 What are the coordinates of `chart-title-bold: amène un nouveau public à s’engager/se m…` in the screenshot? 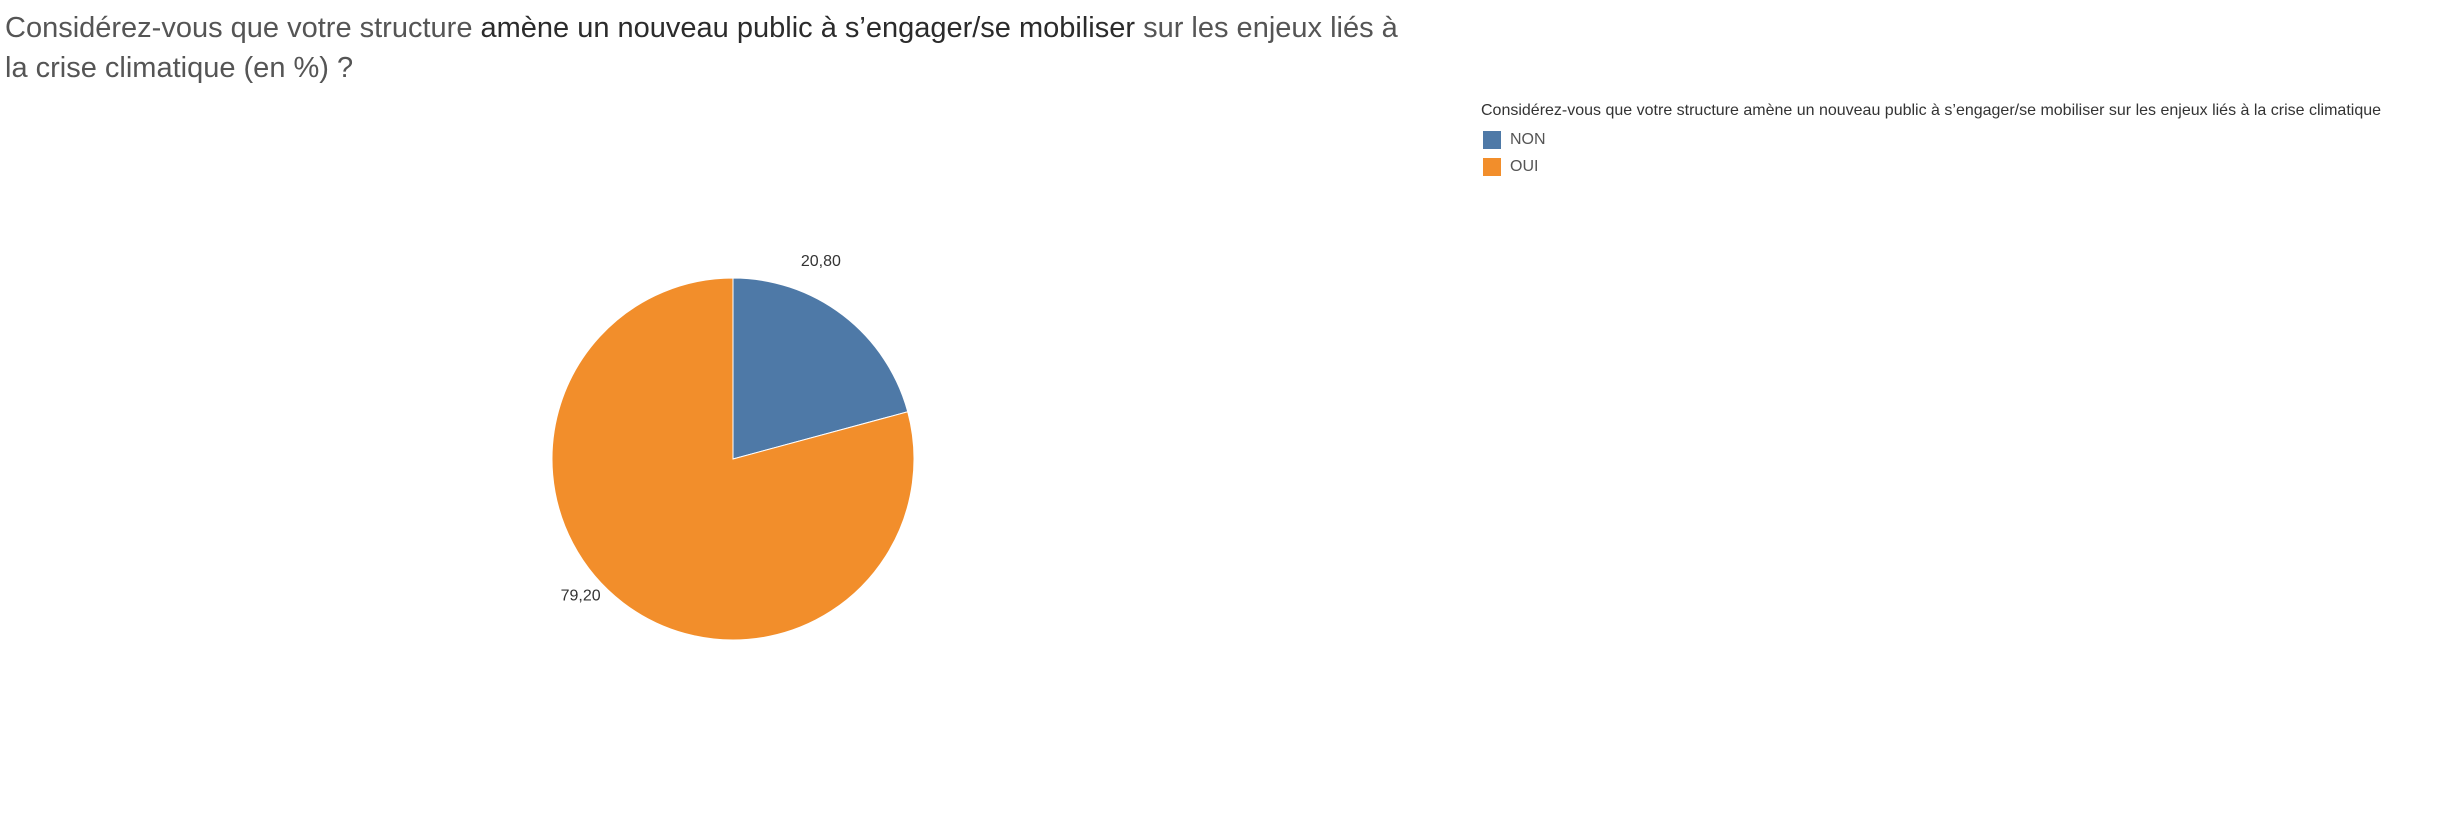 It's located at (808, 28).